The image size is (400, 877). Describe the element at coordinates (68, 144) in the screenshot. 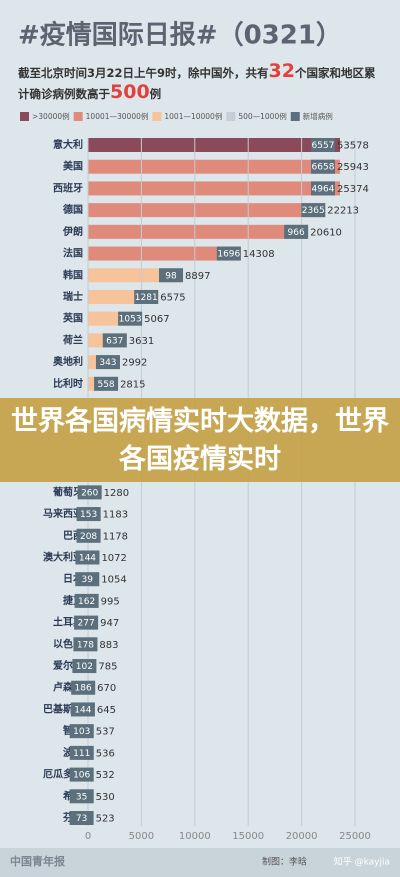

I see `category-label: 意大利` at that location.